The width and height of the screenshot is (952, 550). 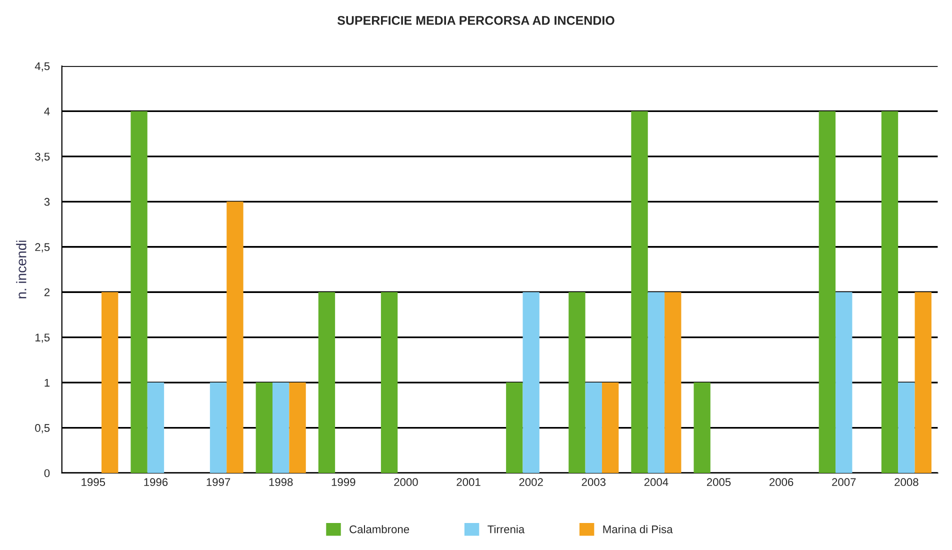 I want to click on y-tick-label: 3,5, so click(x=42, y=157).